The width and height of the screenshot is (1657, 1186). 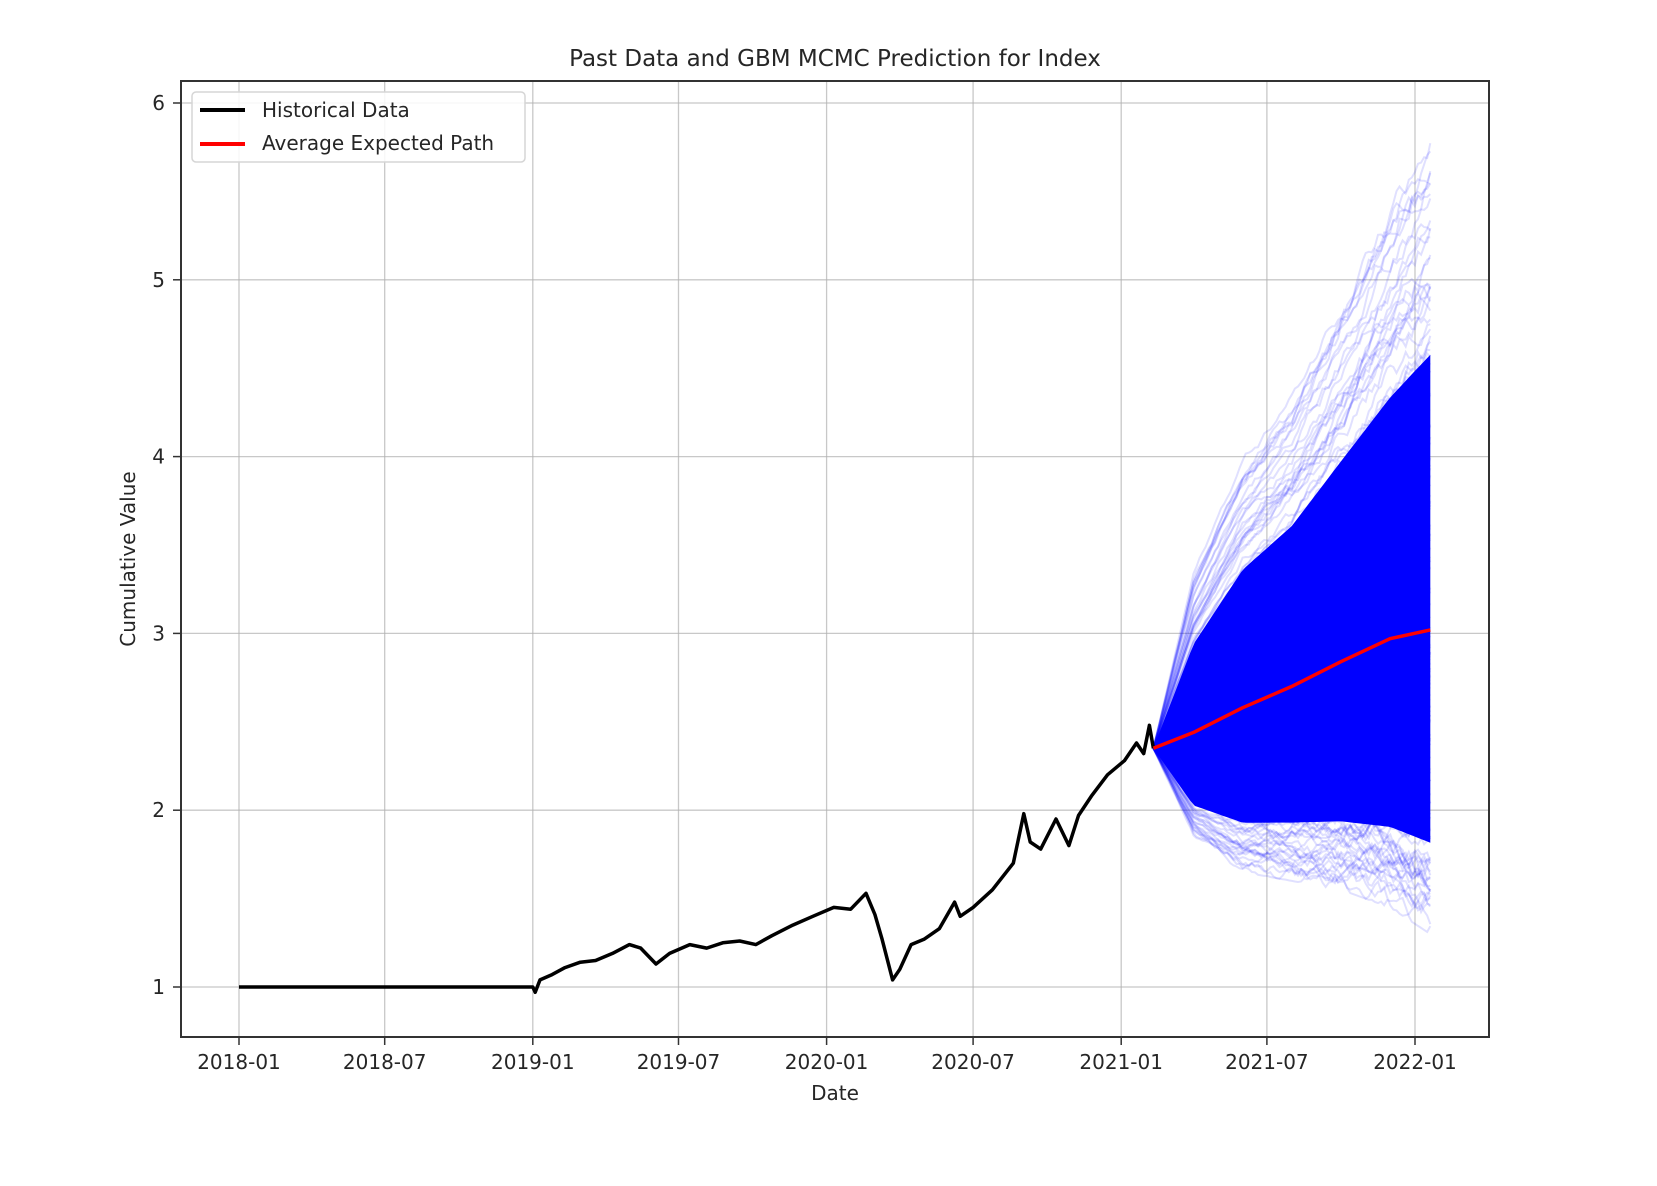 What do you see at coordinates (128, 558) in the screenshot?
I see `y-axis-label: Cumulative Value` at bounding box center [128, 558].